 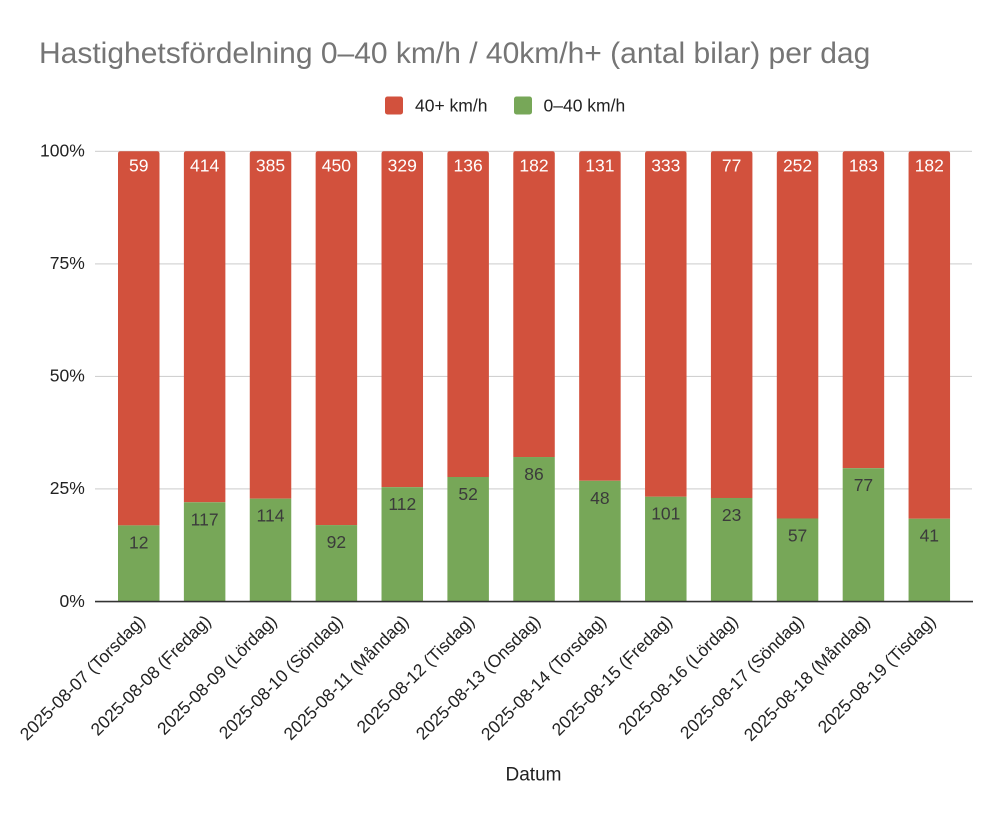 I want to click on svg-text: 329, so click(x=402, y=166).